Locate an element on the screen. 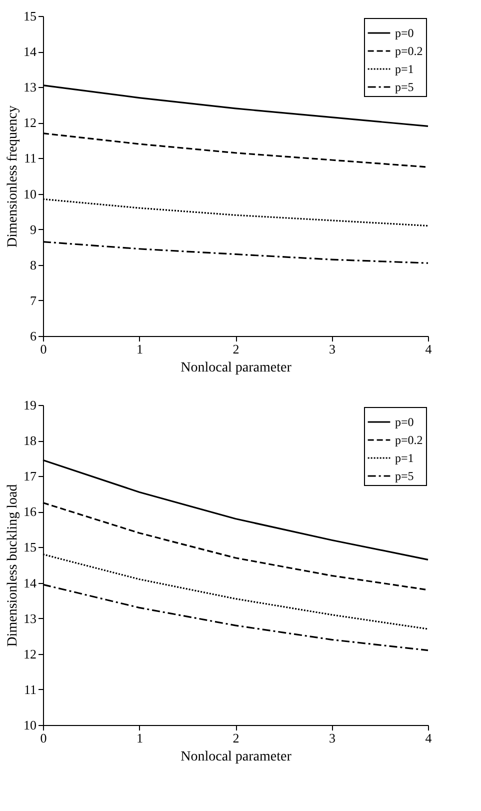  y-tick-label: 16 is located at coordinates (30, 512).